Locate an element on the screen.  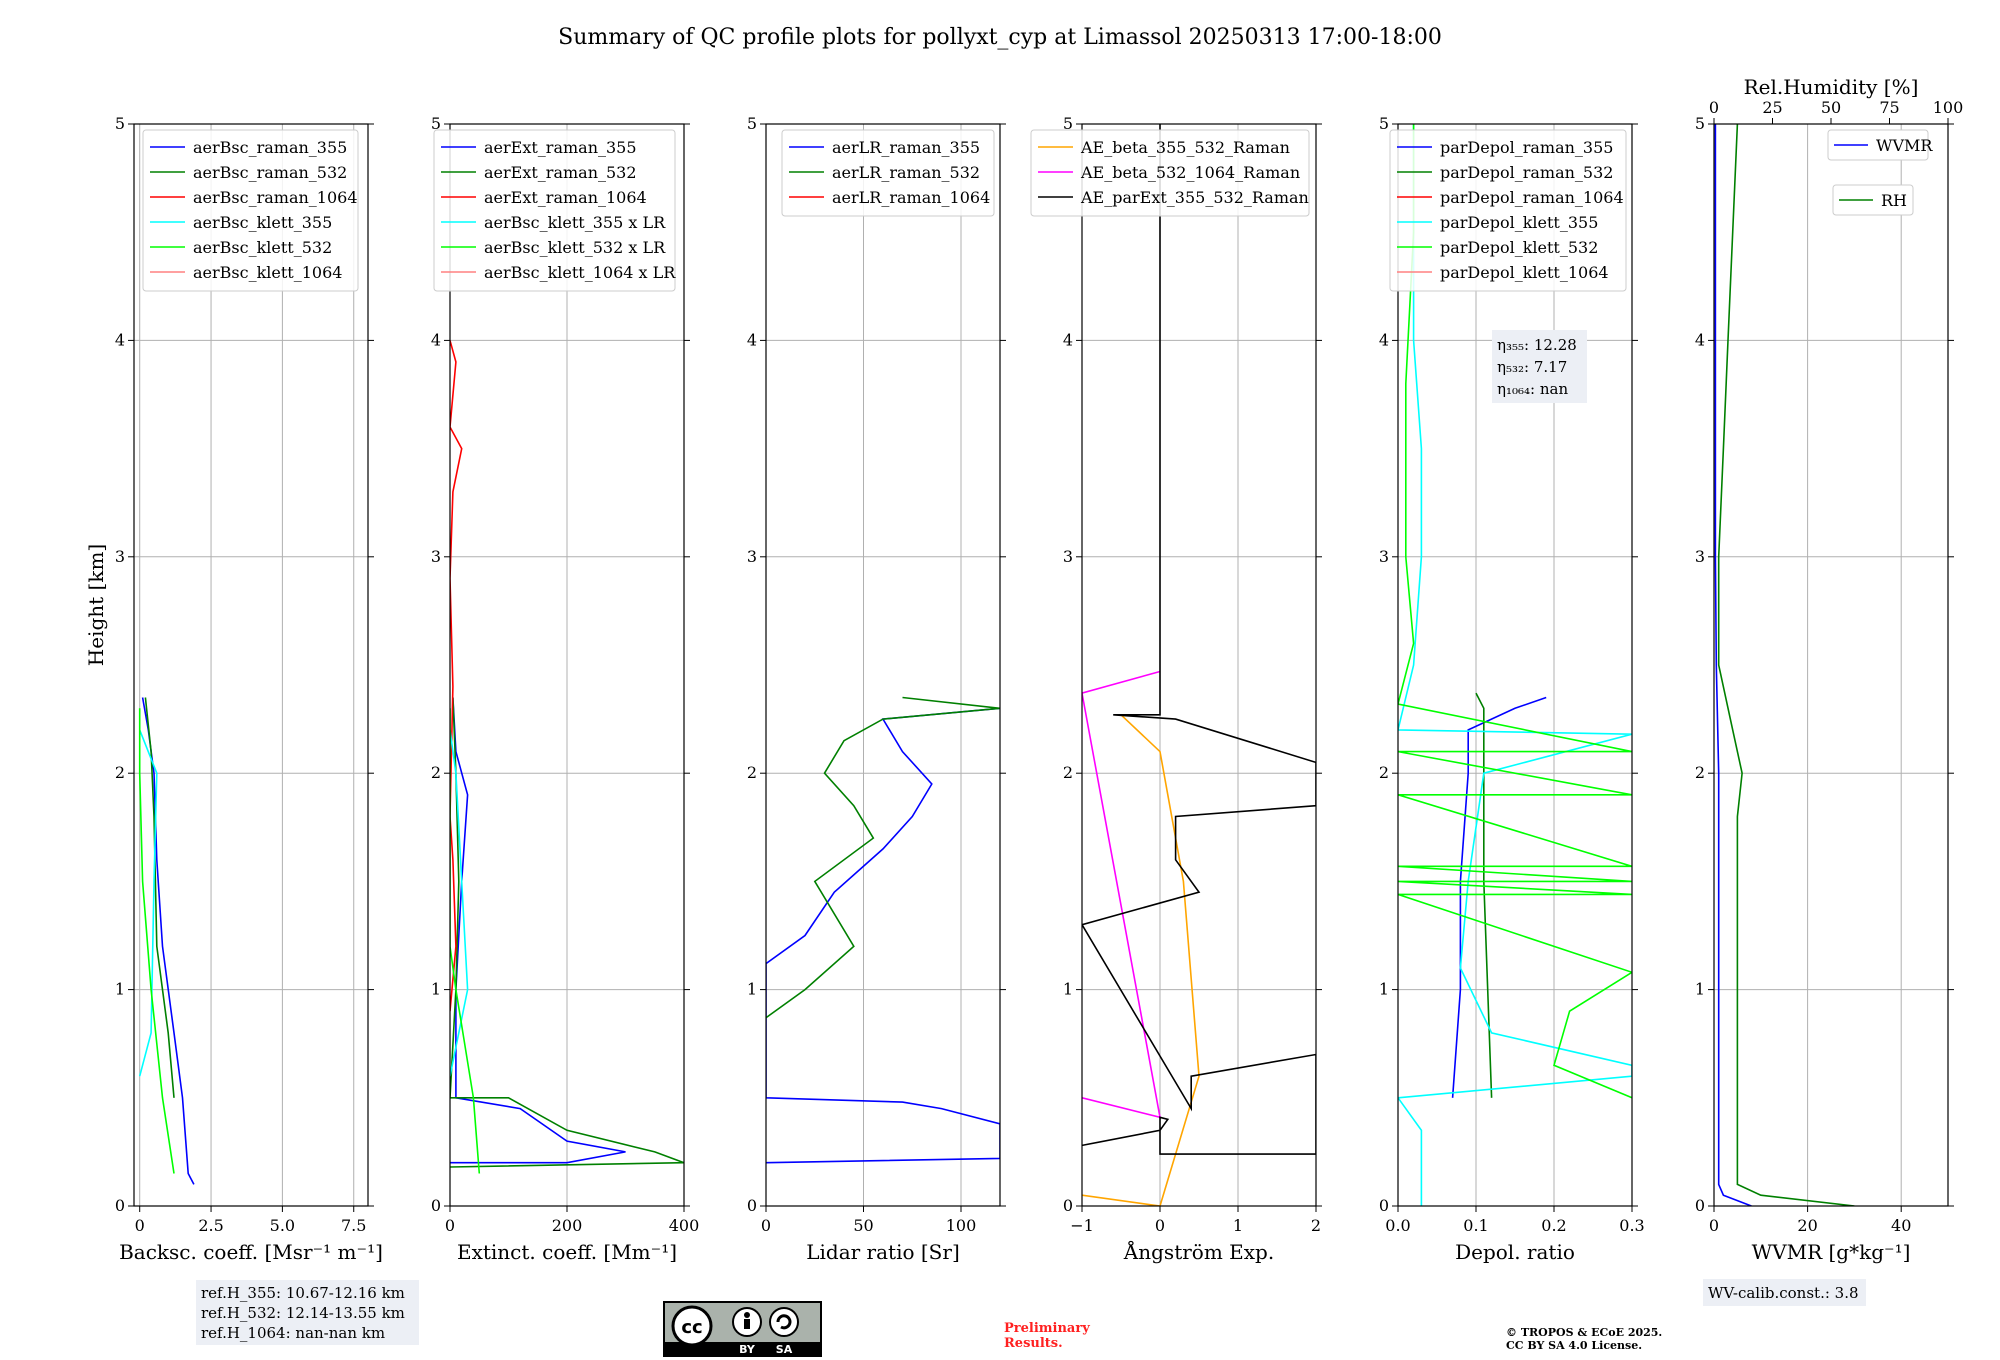
legend-label: aerLR_raman_1064 is located at coordinates (911, 197).